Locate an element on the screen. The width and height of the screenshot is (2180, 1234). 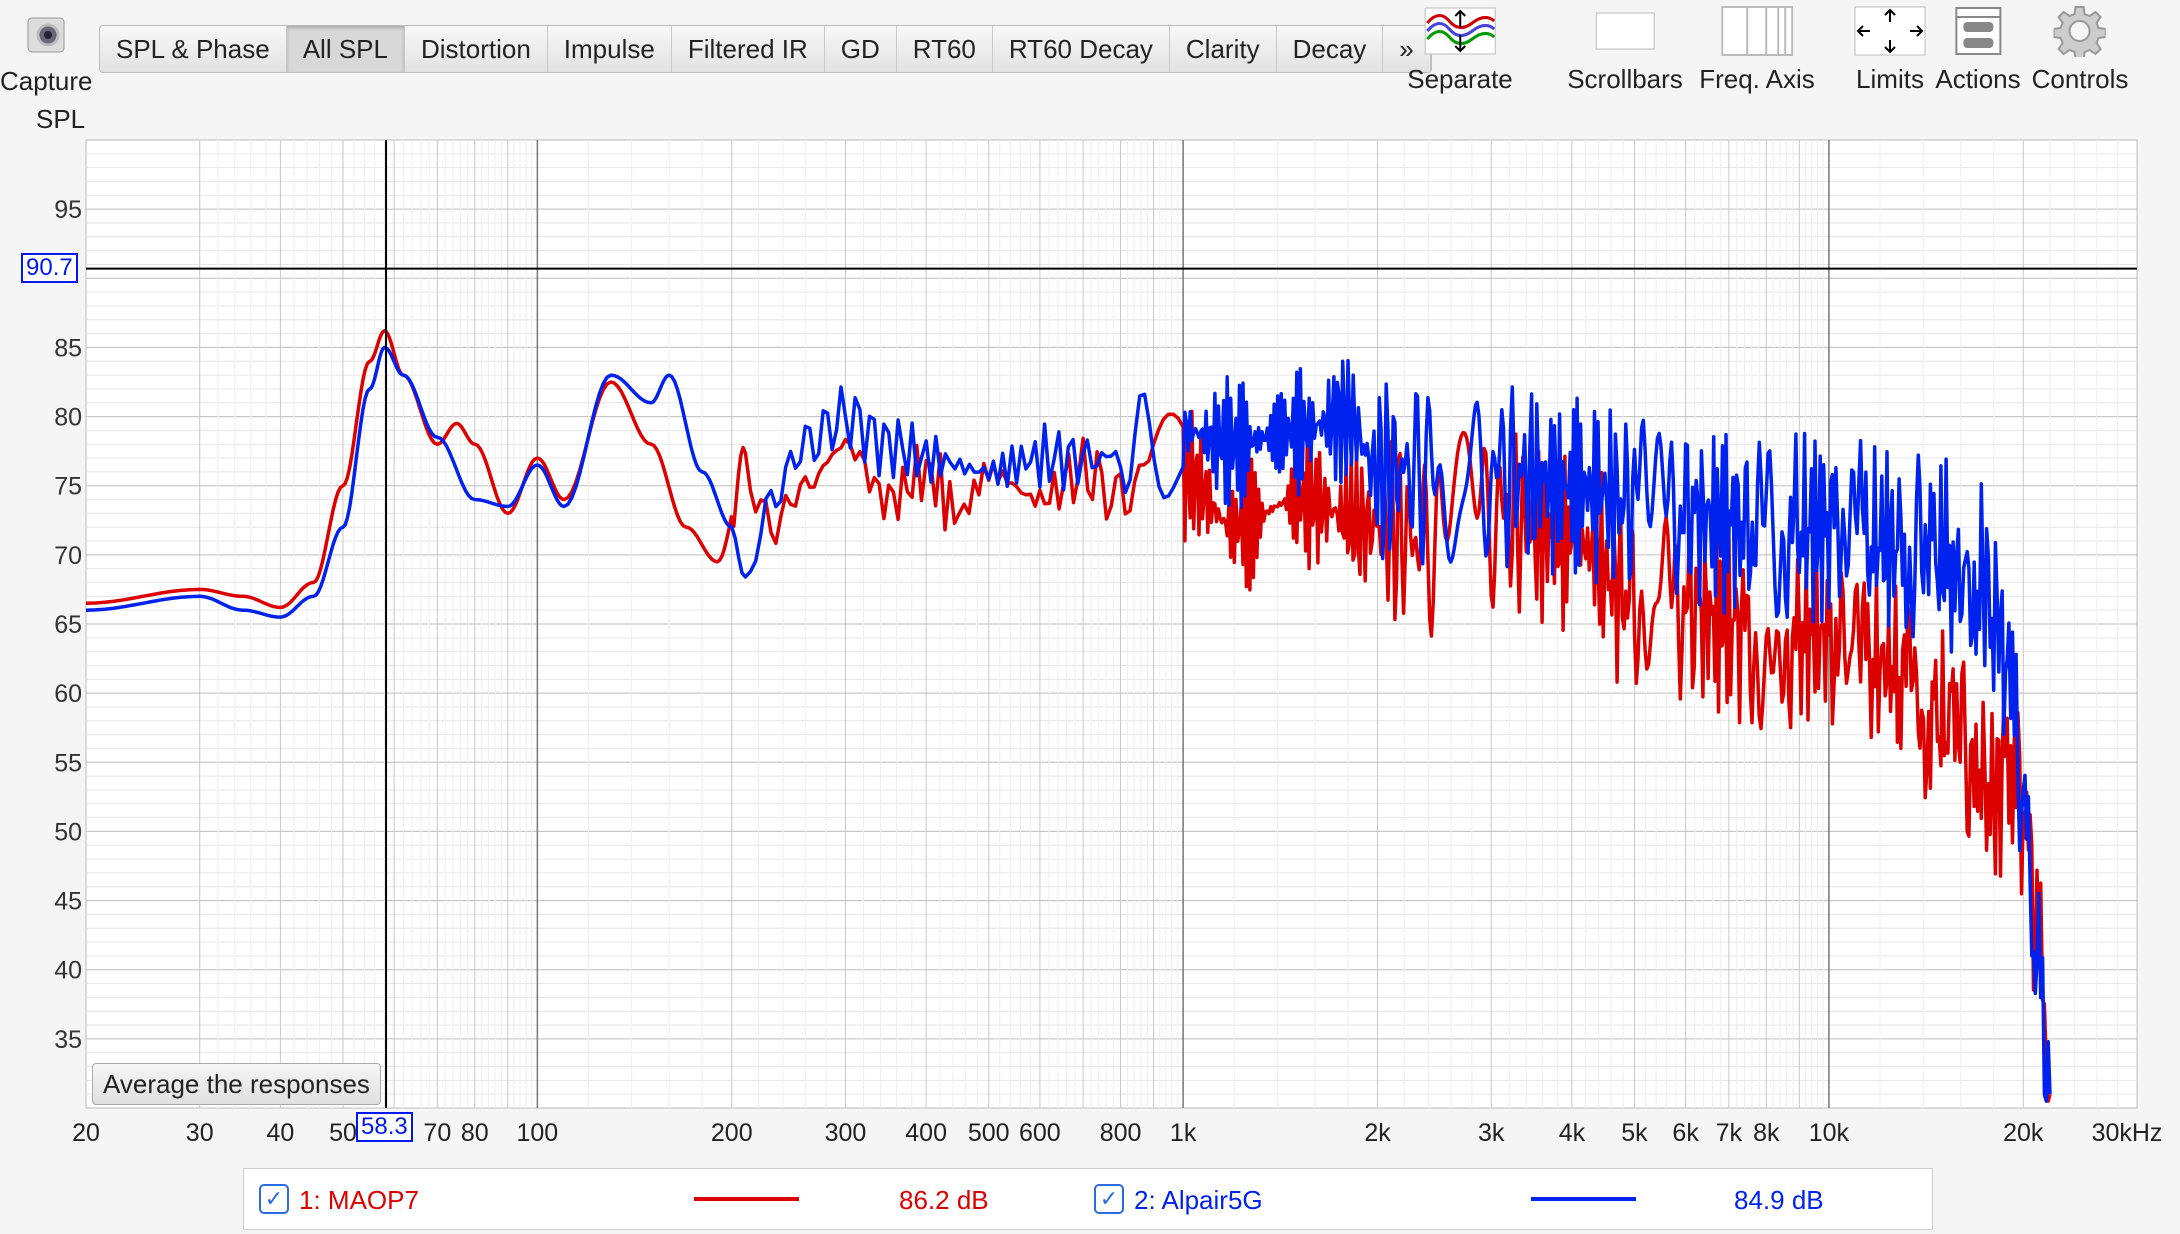
x-tick-label: 1k is located at coordinates (1183, 1133).